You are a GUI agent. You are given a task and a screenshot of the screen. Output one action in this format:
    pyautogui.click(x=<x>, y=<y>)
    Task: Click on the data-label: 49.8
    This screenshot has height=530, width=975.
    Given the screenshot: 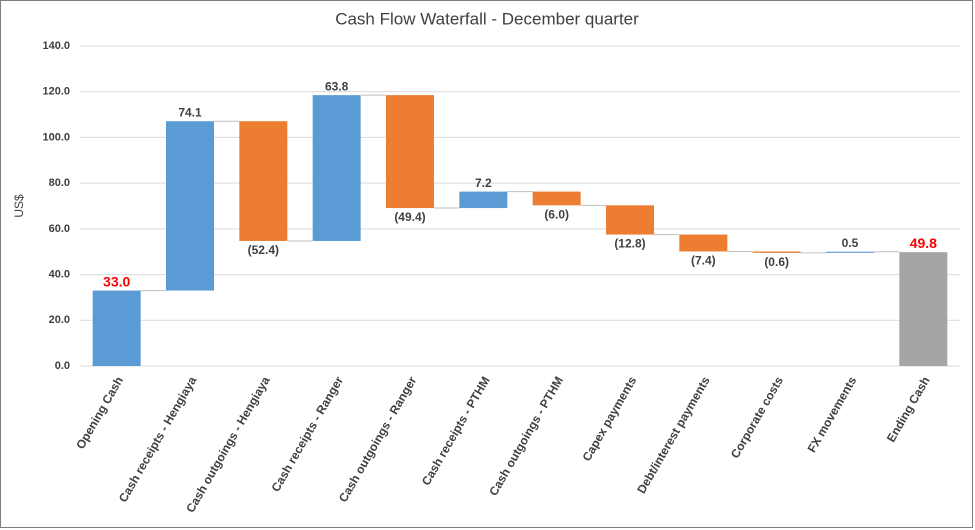 What is the action you would take?
    pyautogui.click(x=923, y=243)
    